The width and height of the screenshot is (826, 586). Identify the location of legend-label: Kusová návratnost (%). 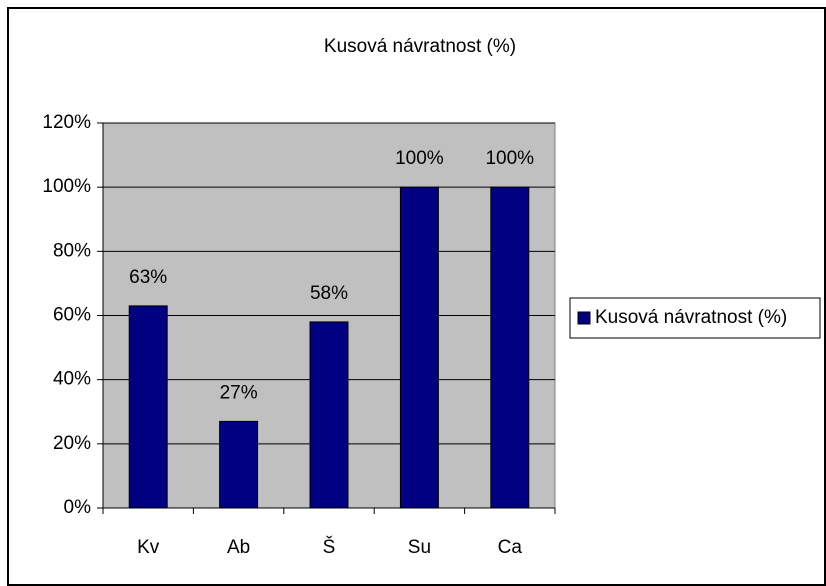
(691, 317).